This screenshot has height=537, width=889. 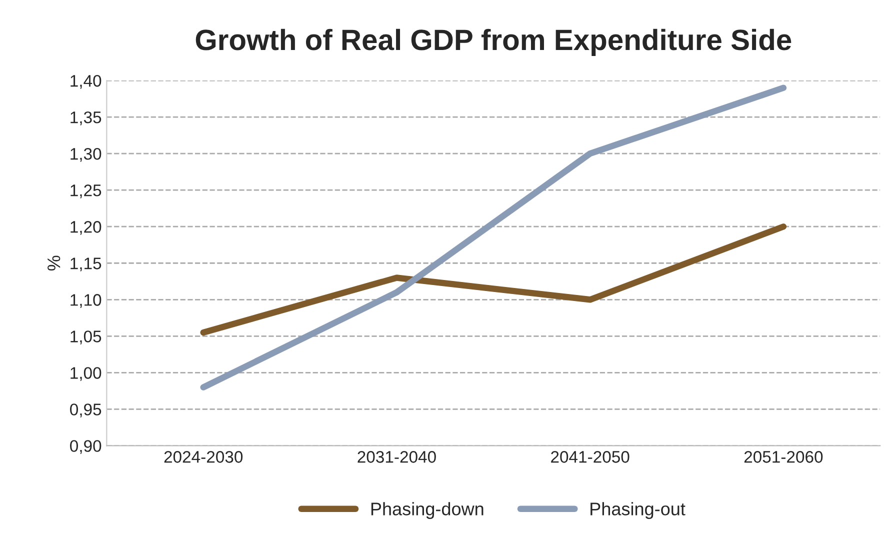 What do you see at coordinates (86, 337) in the screenshot?
I see `y-tick-label: 1,05` at bounding box center [86, 337].